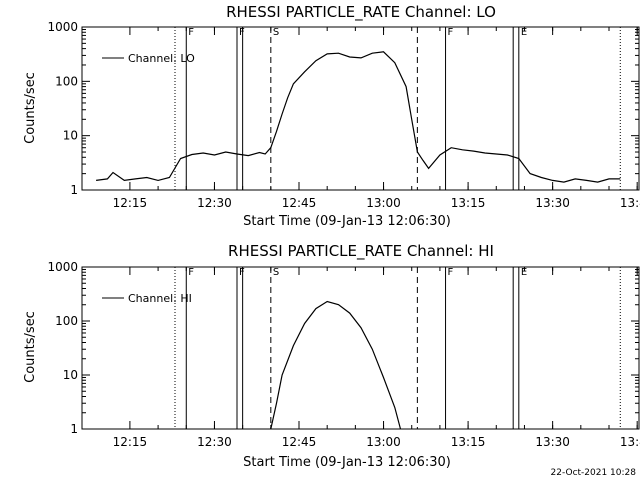  I want to click on chart-title: RHESSI PARTICLE_RATE Channel: LO, so click(361, 12).